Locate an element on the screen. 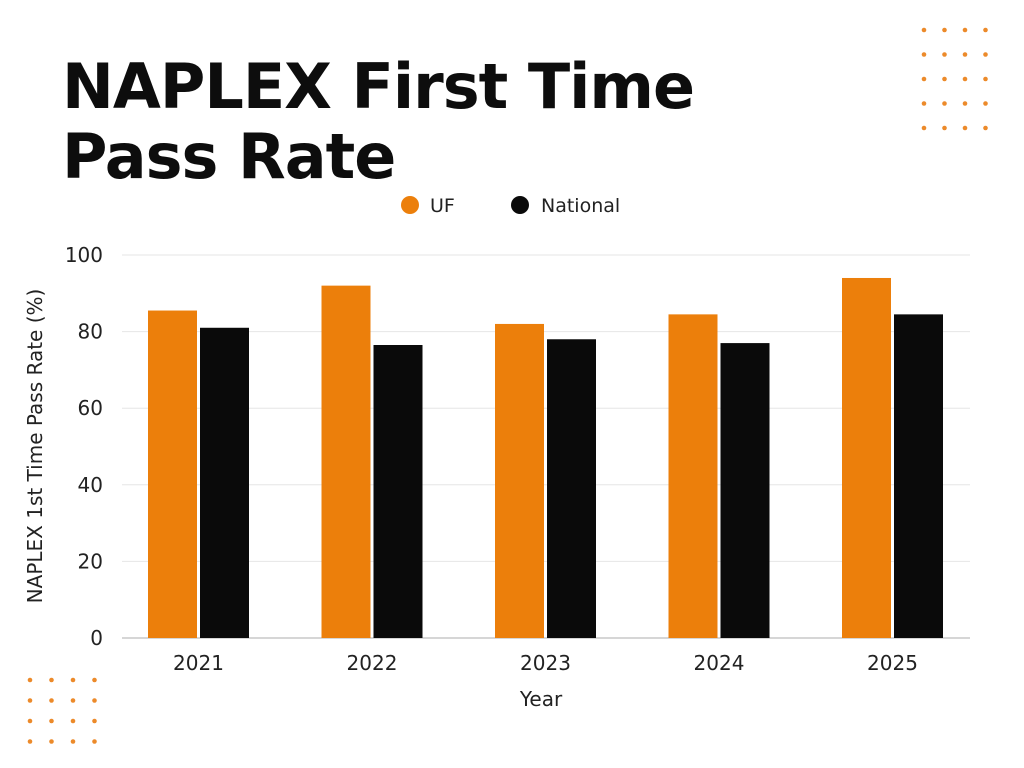 This screenshot has width=1024, height=768. bar-uf-2021 is located at coordinates (172, 474).